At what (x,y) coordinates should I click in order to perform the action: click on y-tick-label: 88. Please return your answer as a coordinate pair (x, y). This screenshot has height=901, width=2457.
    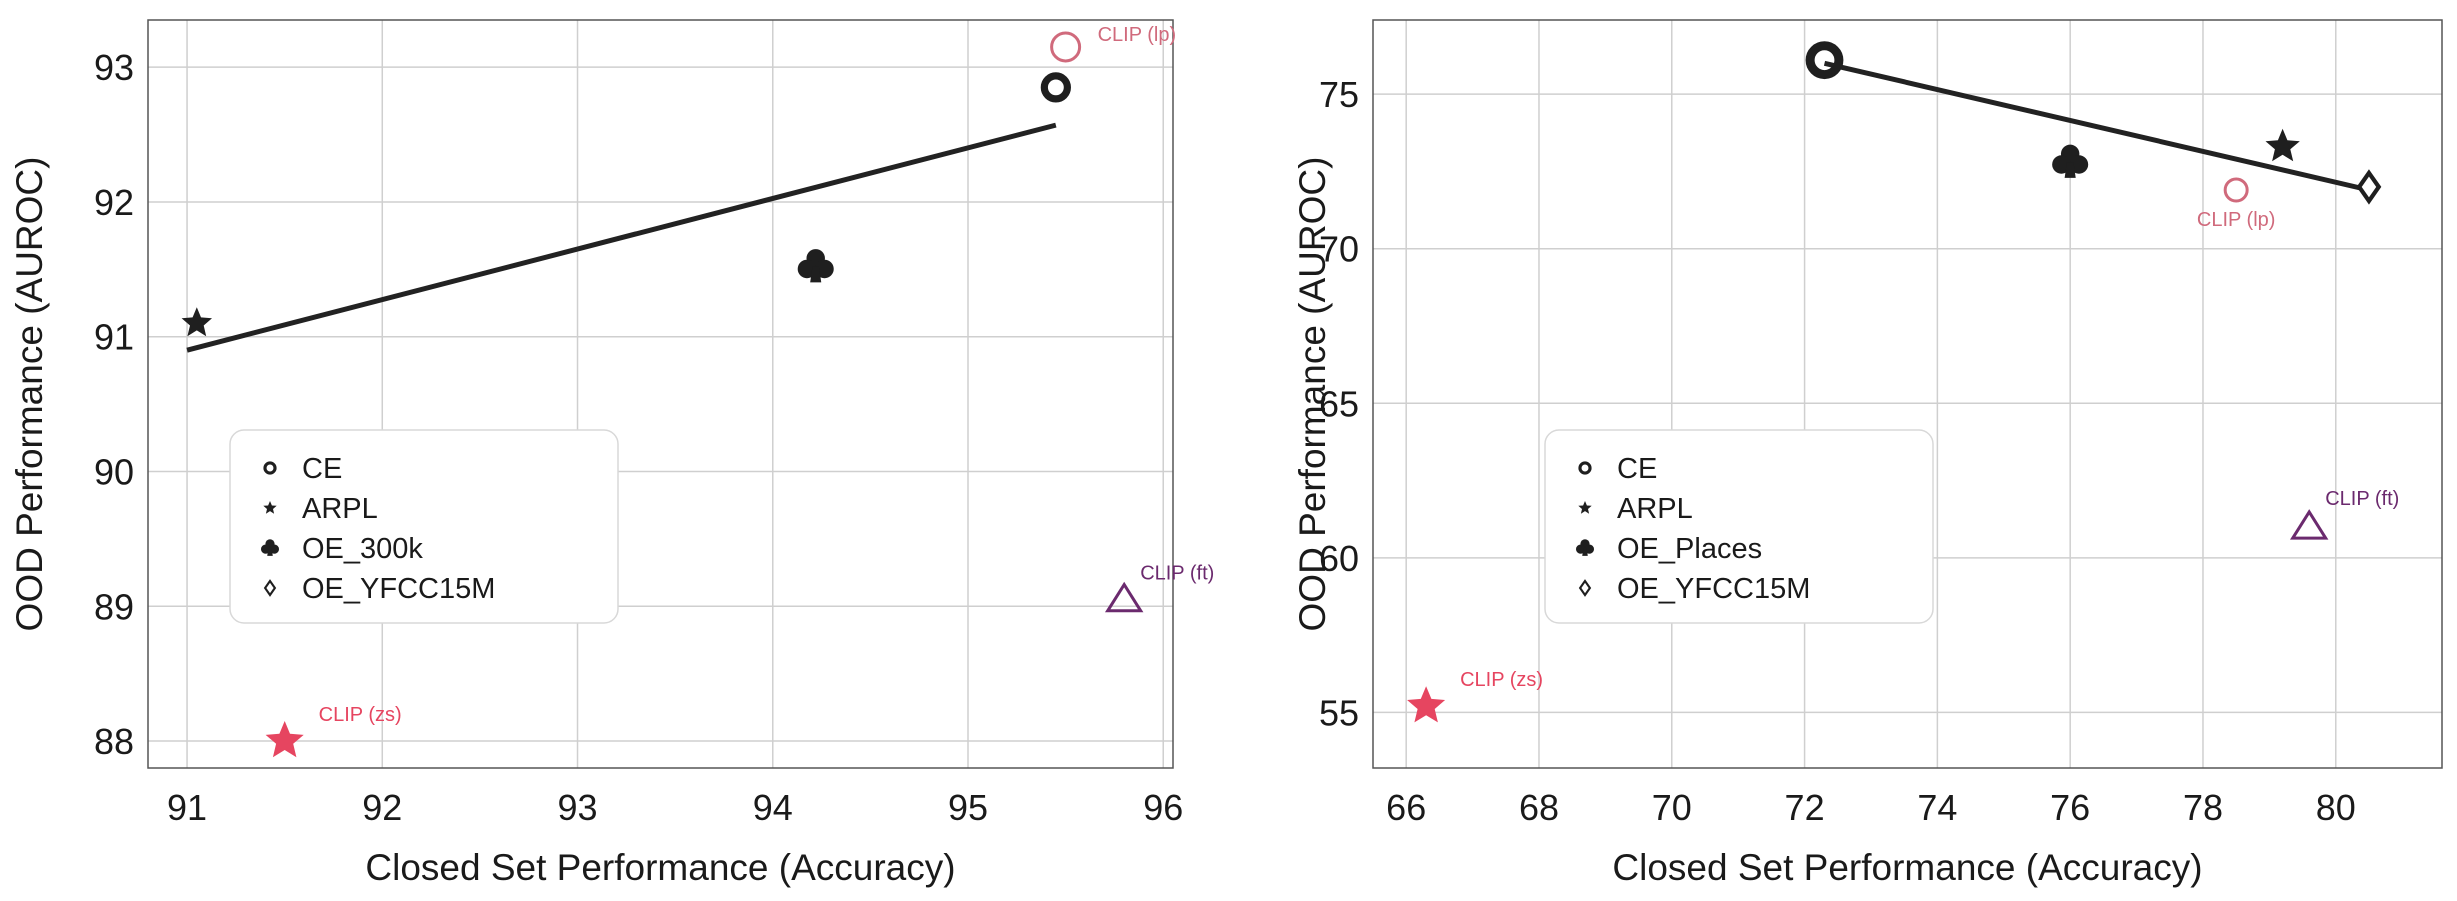
    Looking at the image, I should click on (114, 741).